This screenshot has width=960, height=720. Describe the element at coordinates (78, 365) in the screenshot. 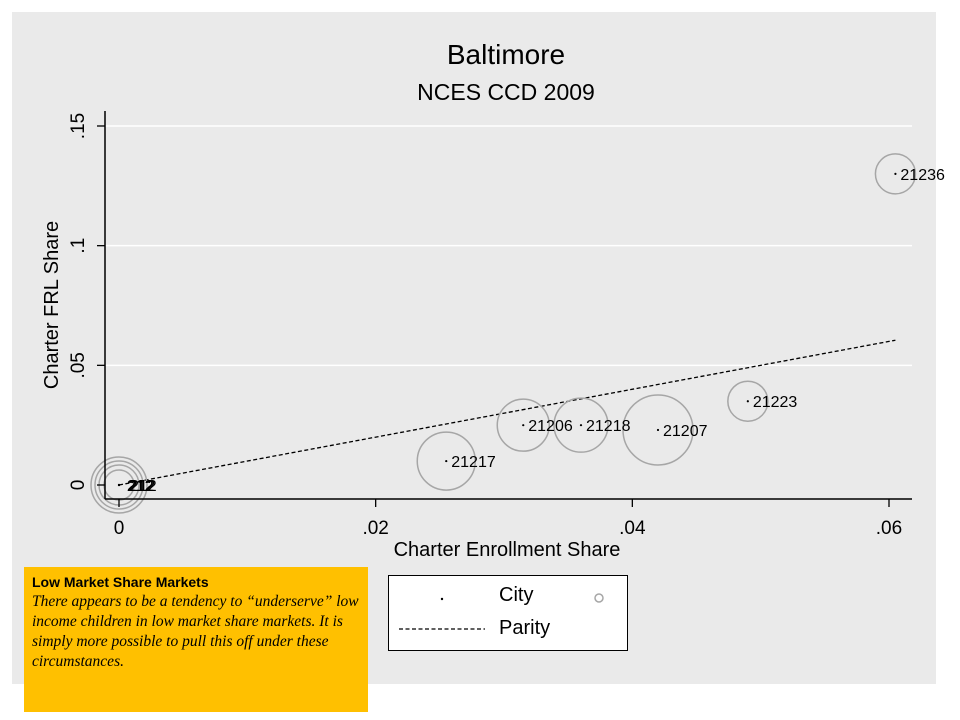

I see `y-tick-label: .05` at that location.